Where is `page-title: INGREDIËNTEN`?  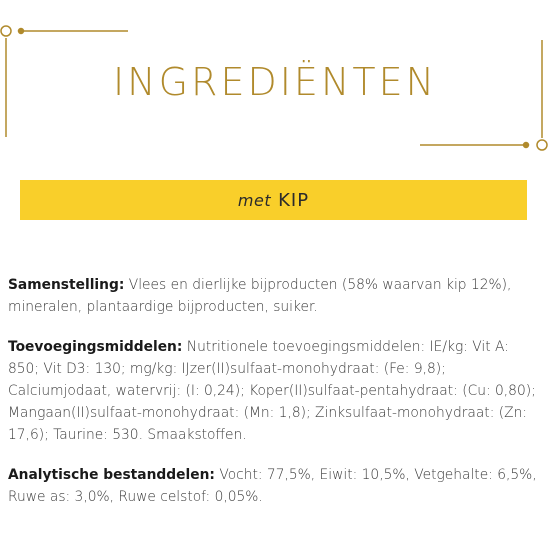
page-title: INGREDIËNTEN is located at coordinates (275, 82).